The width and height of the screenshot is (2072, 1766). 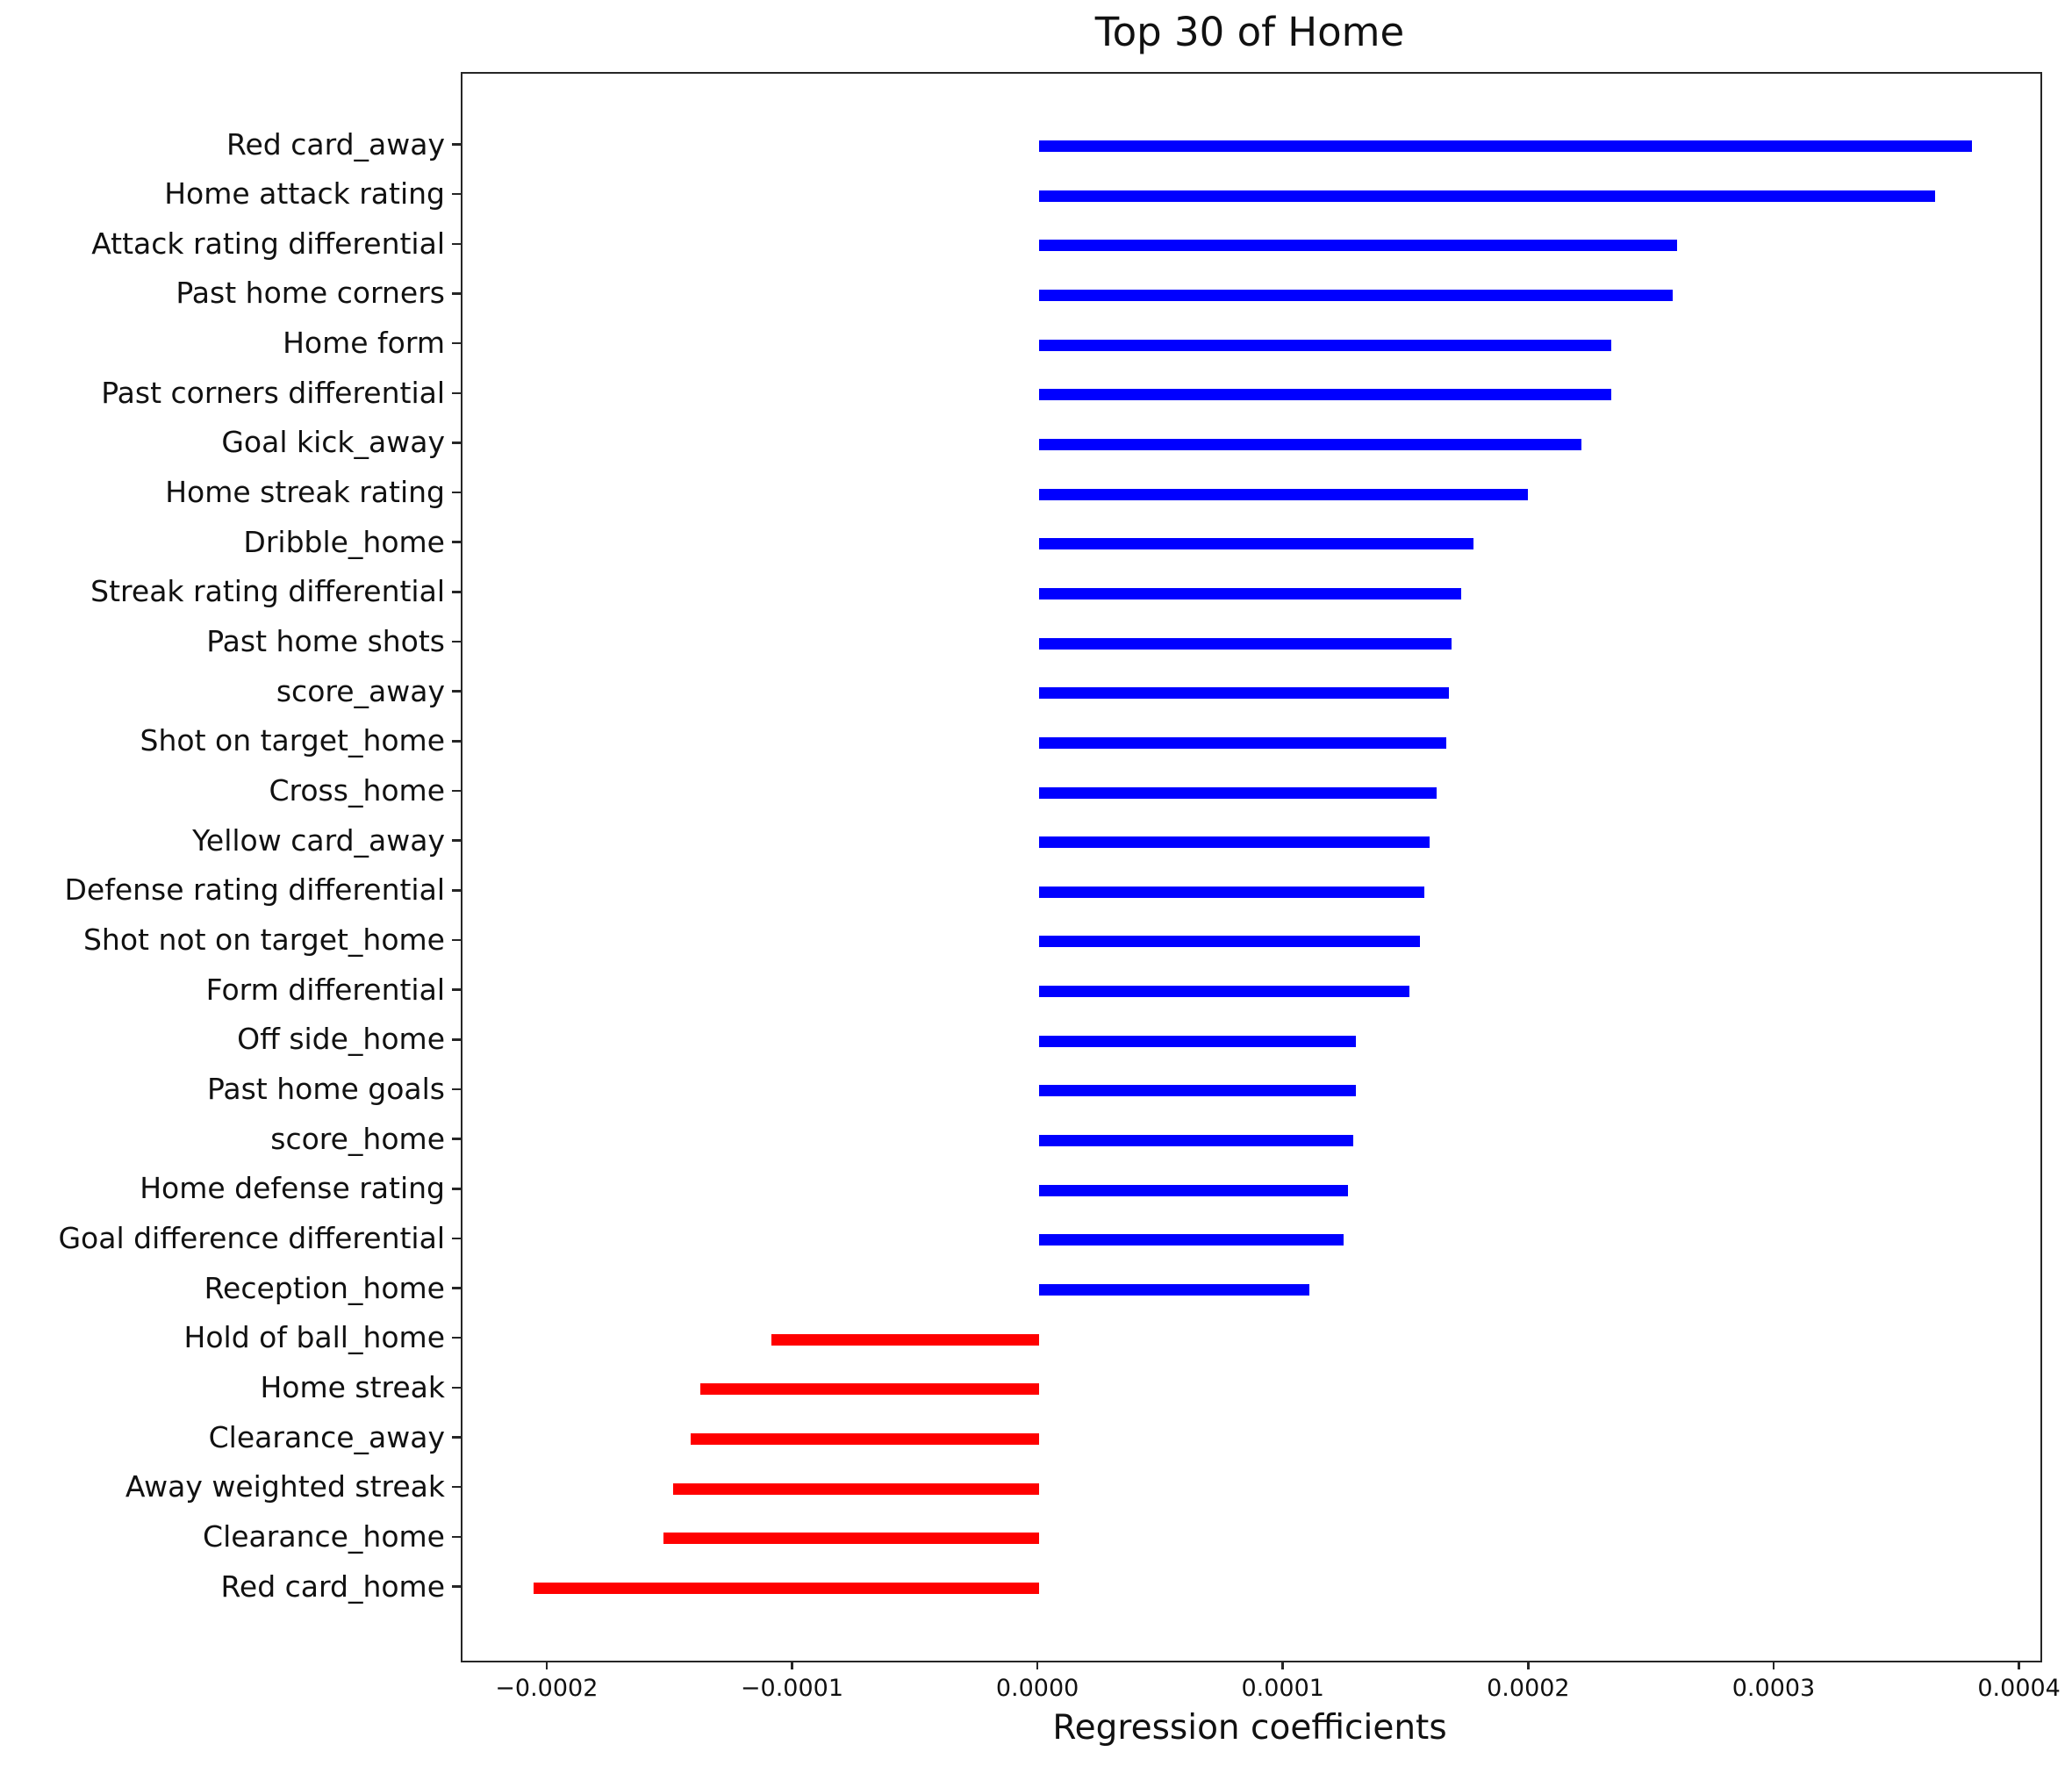 I want to click on y-tick-label: Yellow card_away, so click(x=319, y=840).